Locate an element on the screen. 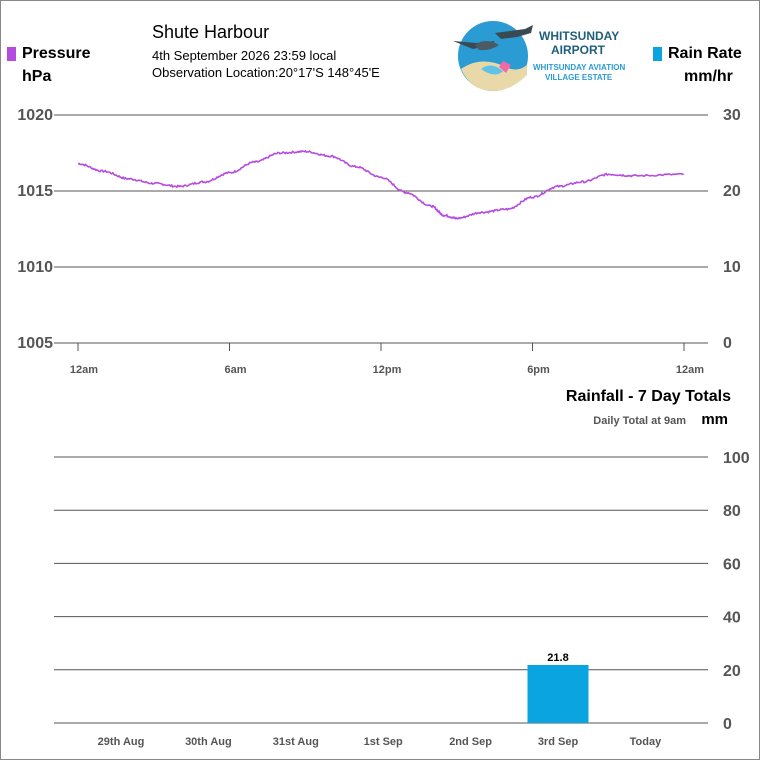 The width and height of the screenshot is (760, 760). pressure-unit-label: hPa is located at coordinates (37, 76).